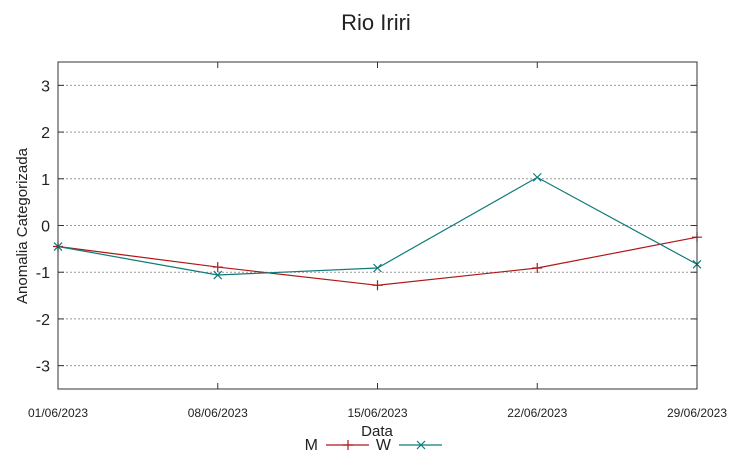  I want to click on y-tick-label: 3, so click(45, 86).